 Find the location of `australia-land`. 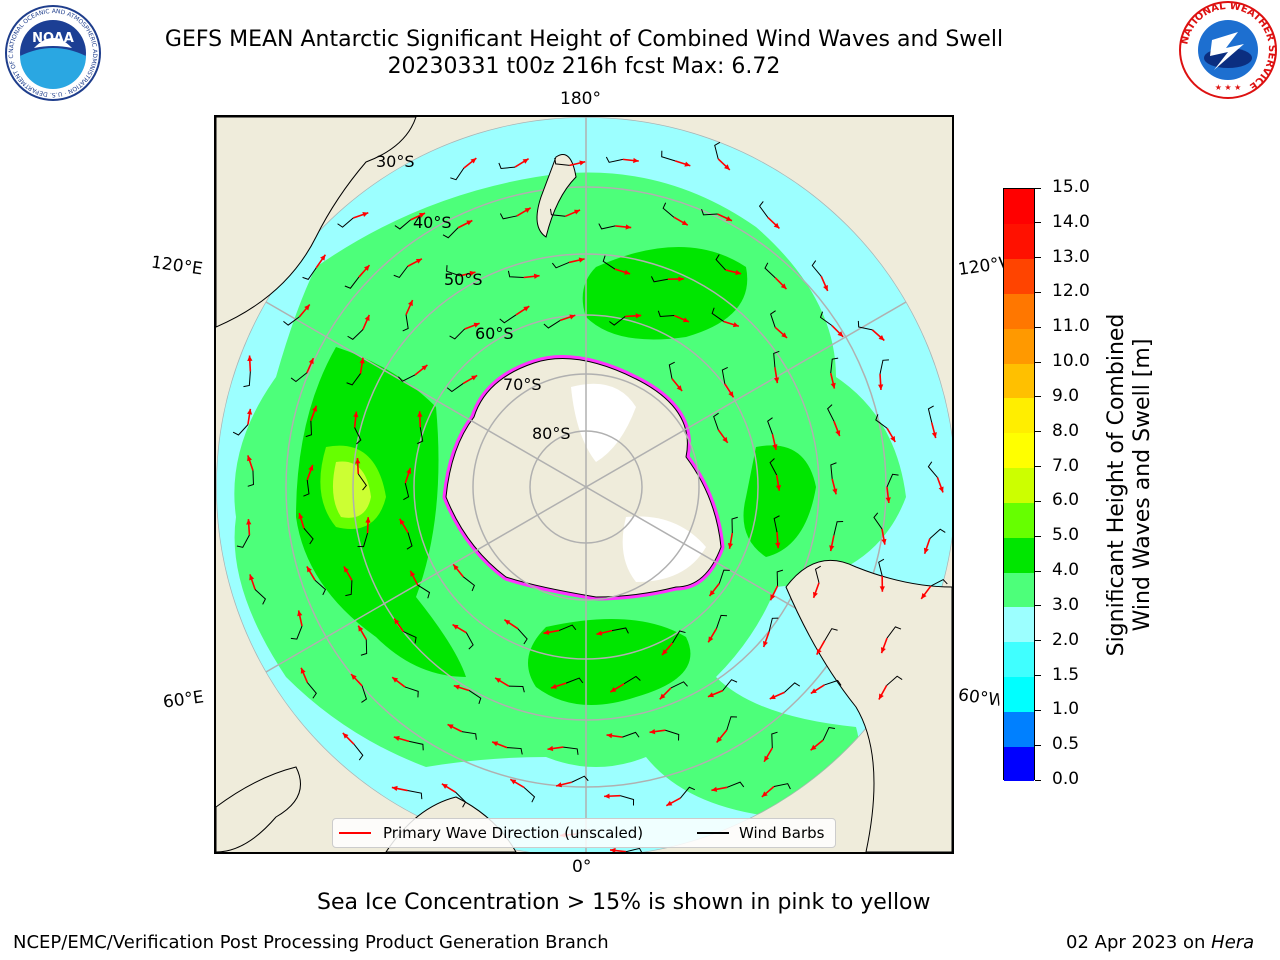

australia-land is located at coordinates (316, 222).